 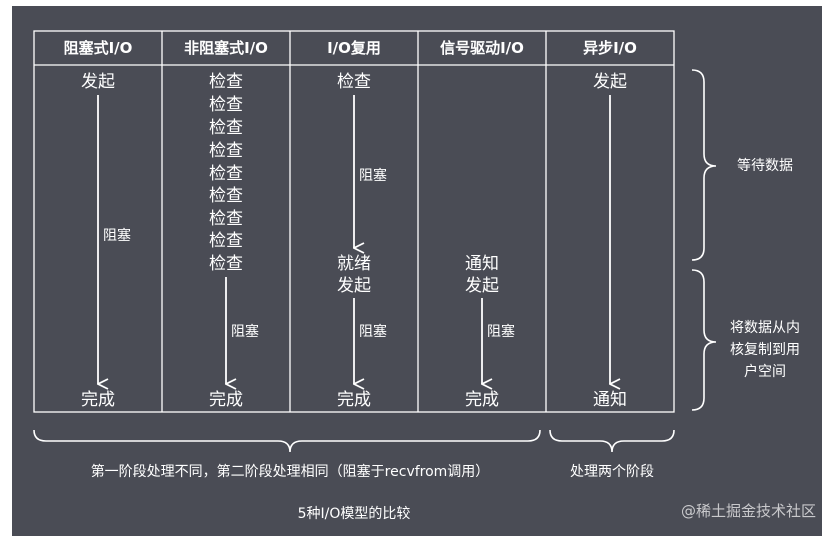 I want to click on first-four-models-caption: 第一阶段处理不同，第二阶段处理相同（阻塞于recvfrom调用）, so click(x=290, y=471).